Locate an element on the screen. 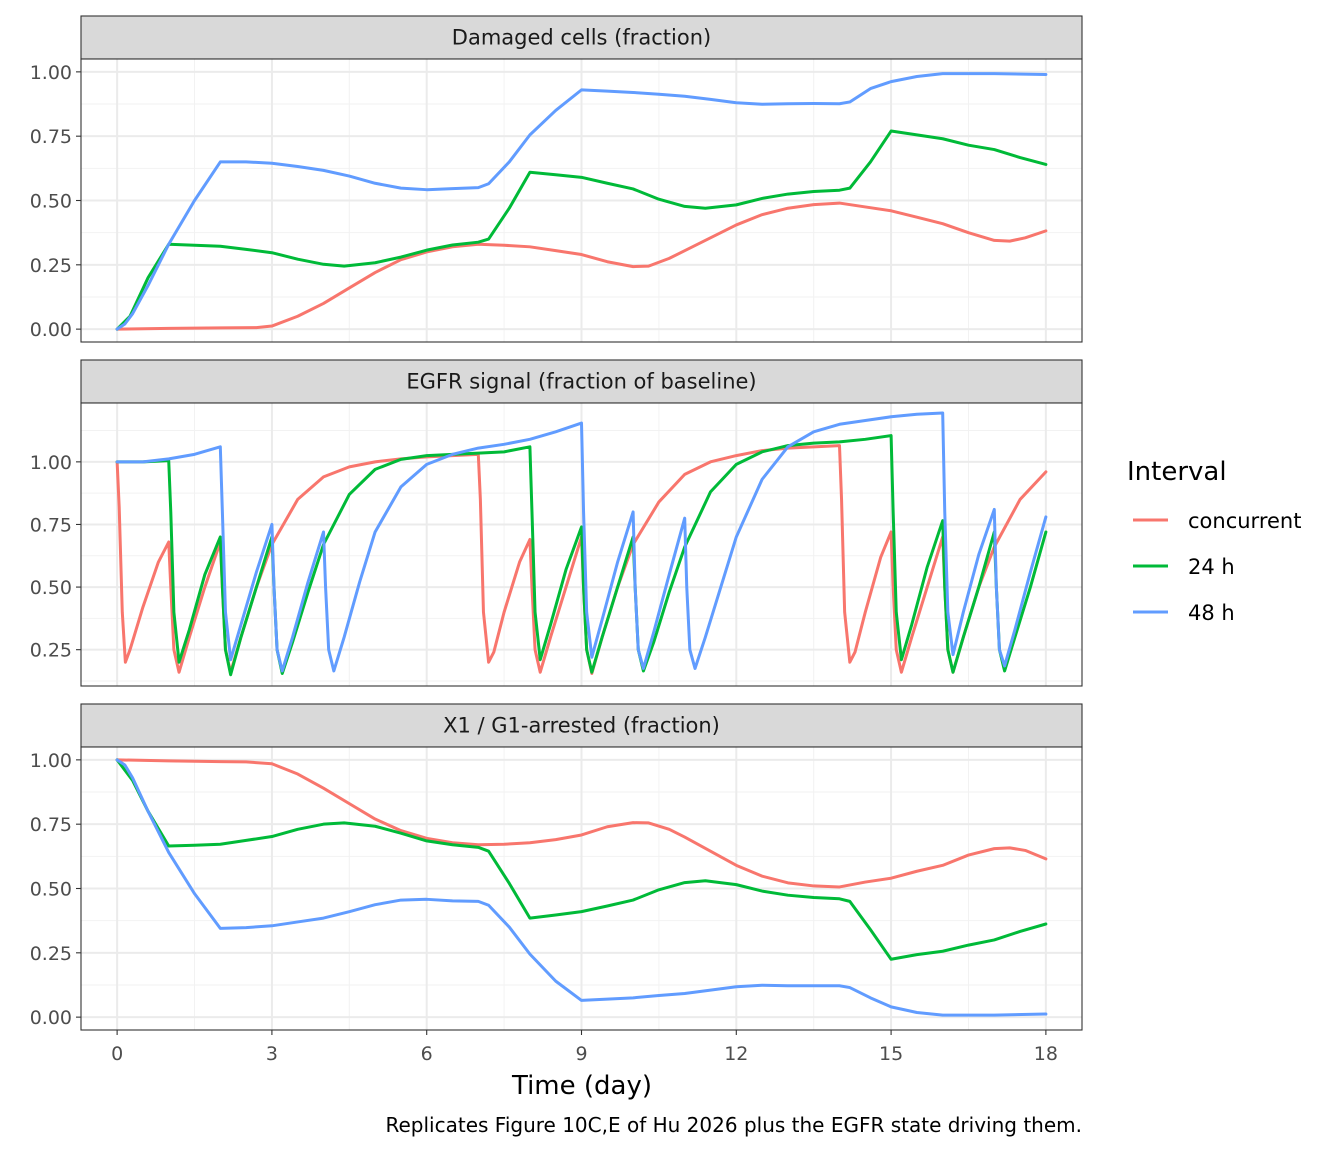  facet-strip-label: Damaged cells (fraction) is located at coordinates (581, 38).